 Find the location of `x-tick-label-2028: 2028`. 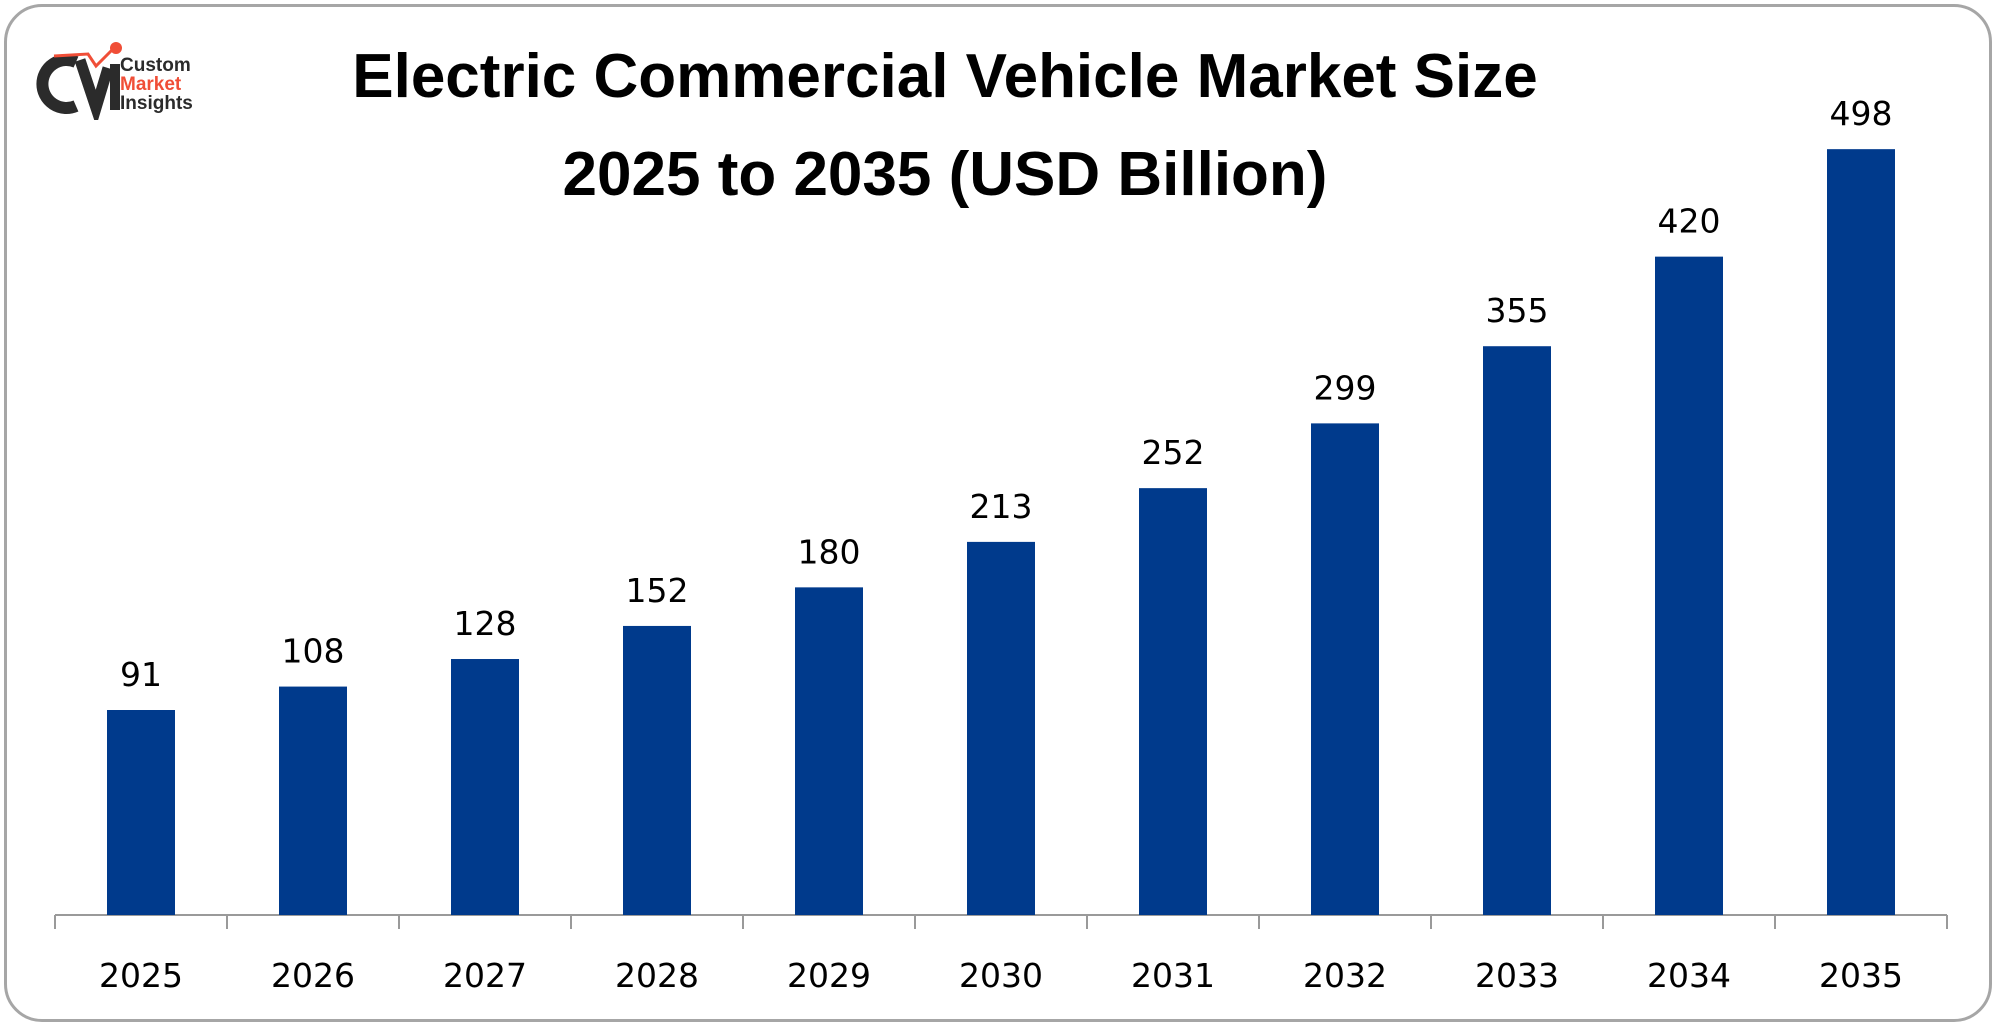

x-tick-label-2028: 2028 is located at coordinates (657, 975).